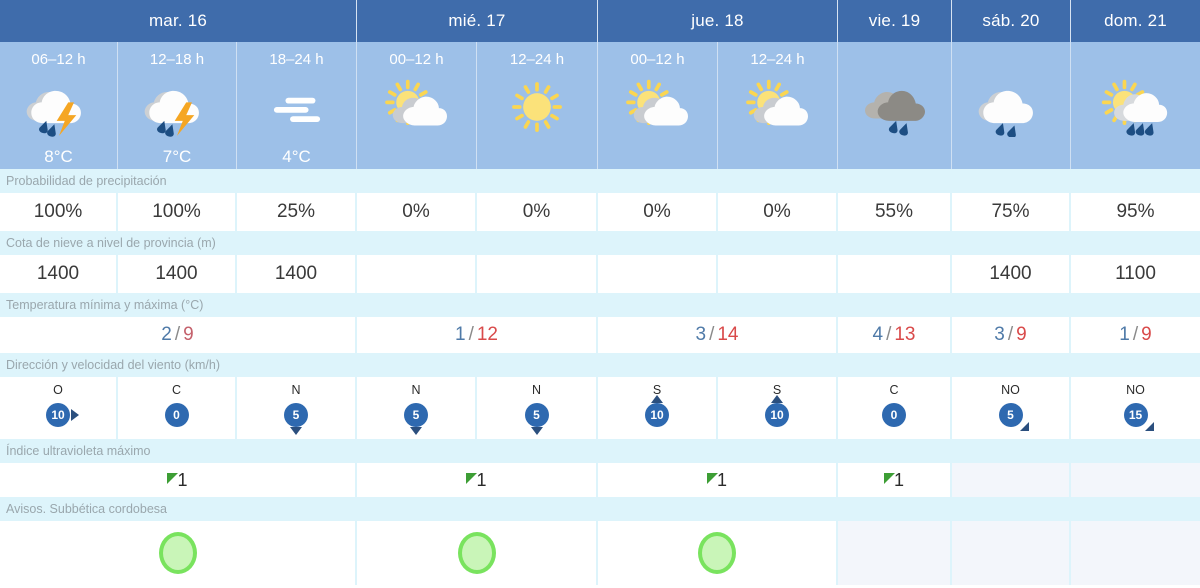  Describe the element at coordinates (658, 212) in the screenshot. I see `precip-value-6: 0%` at that location.